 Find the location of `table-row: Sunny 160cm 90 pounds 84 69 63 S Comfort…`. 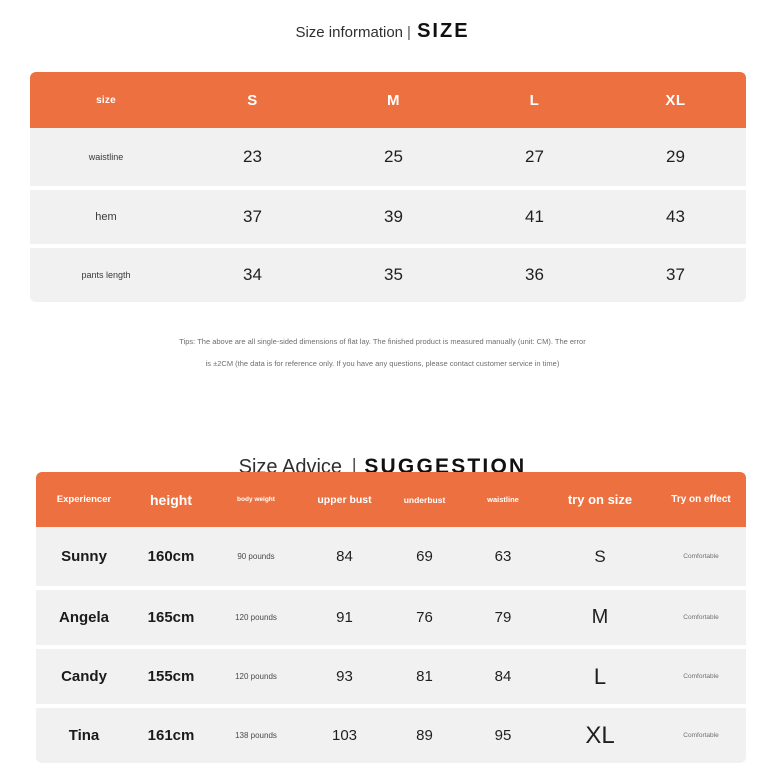

table-row: Sunny 160cm 90 pounds 84 69 63 S Comfort… is located at coordinates (391, 556).